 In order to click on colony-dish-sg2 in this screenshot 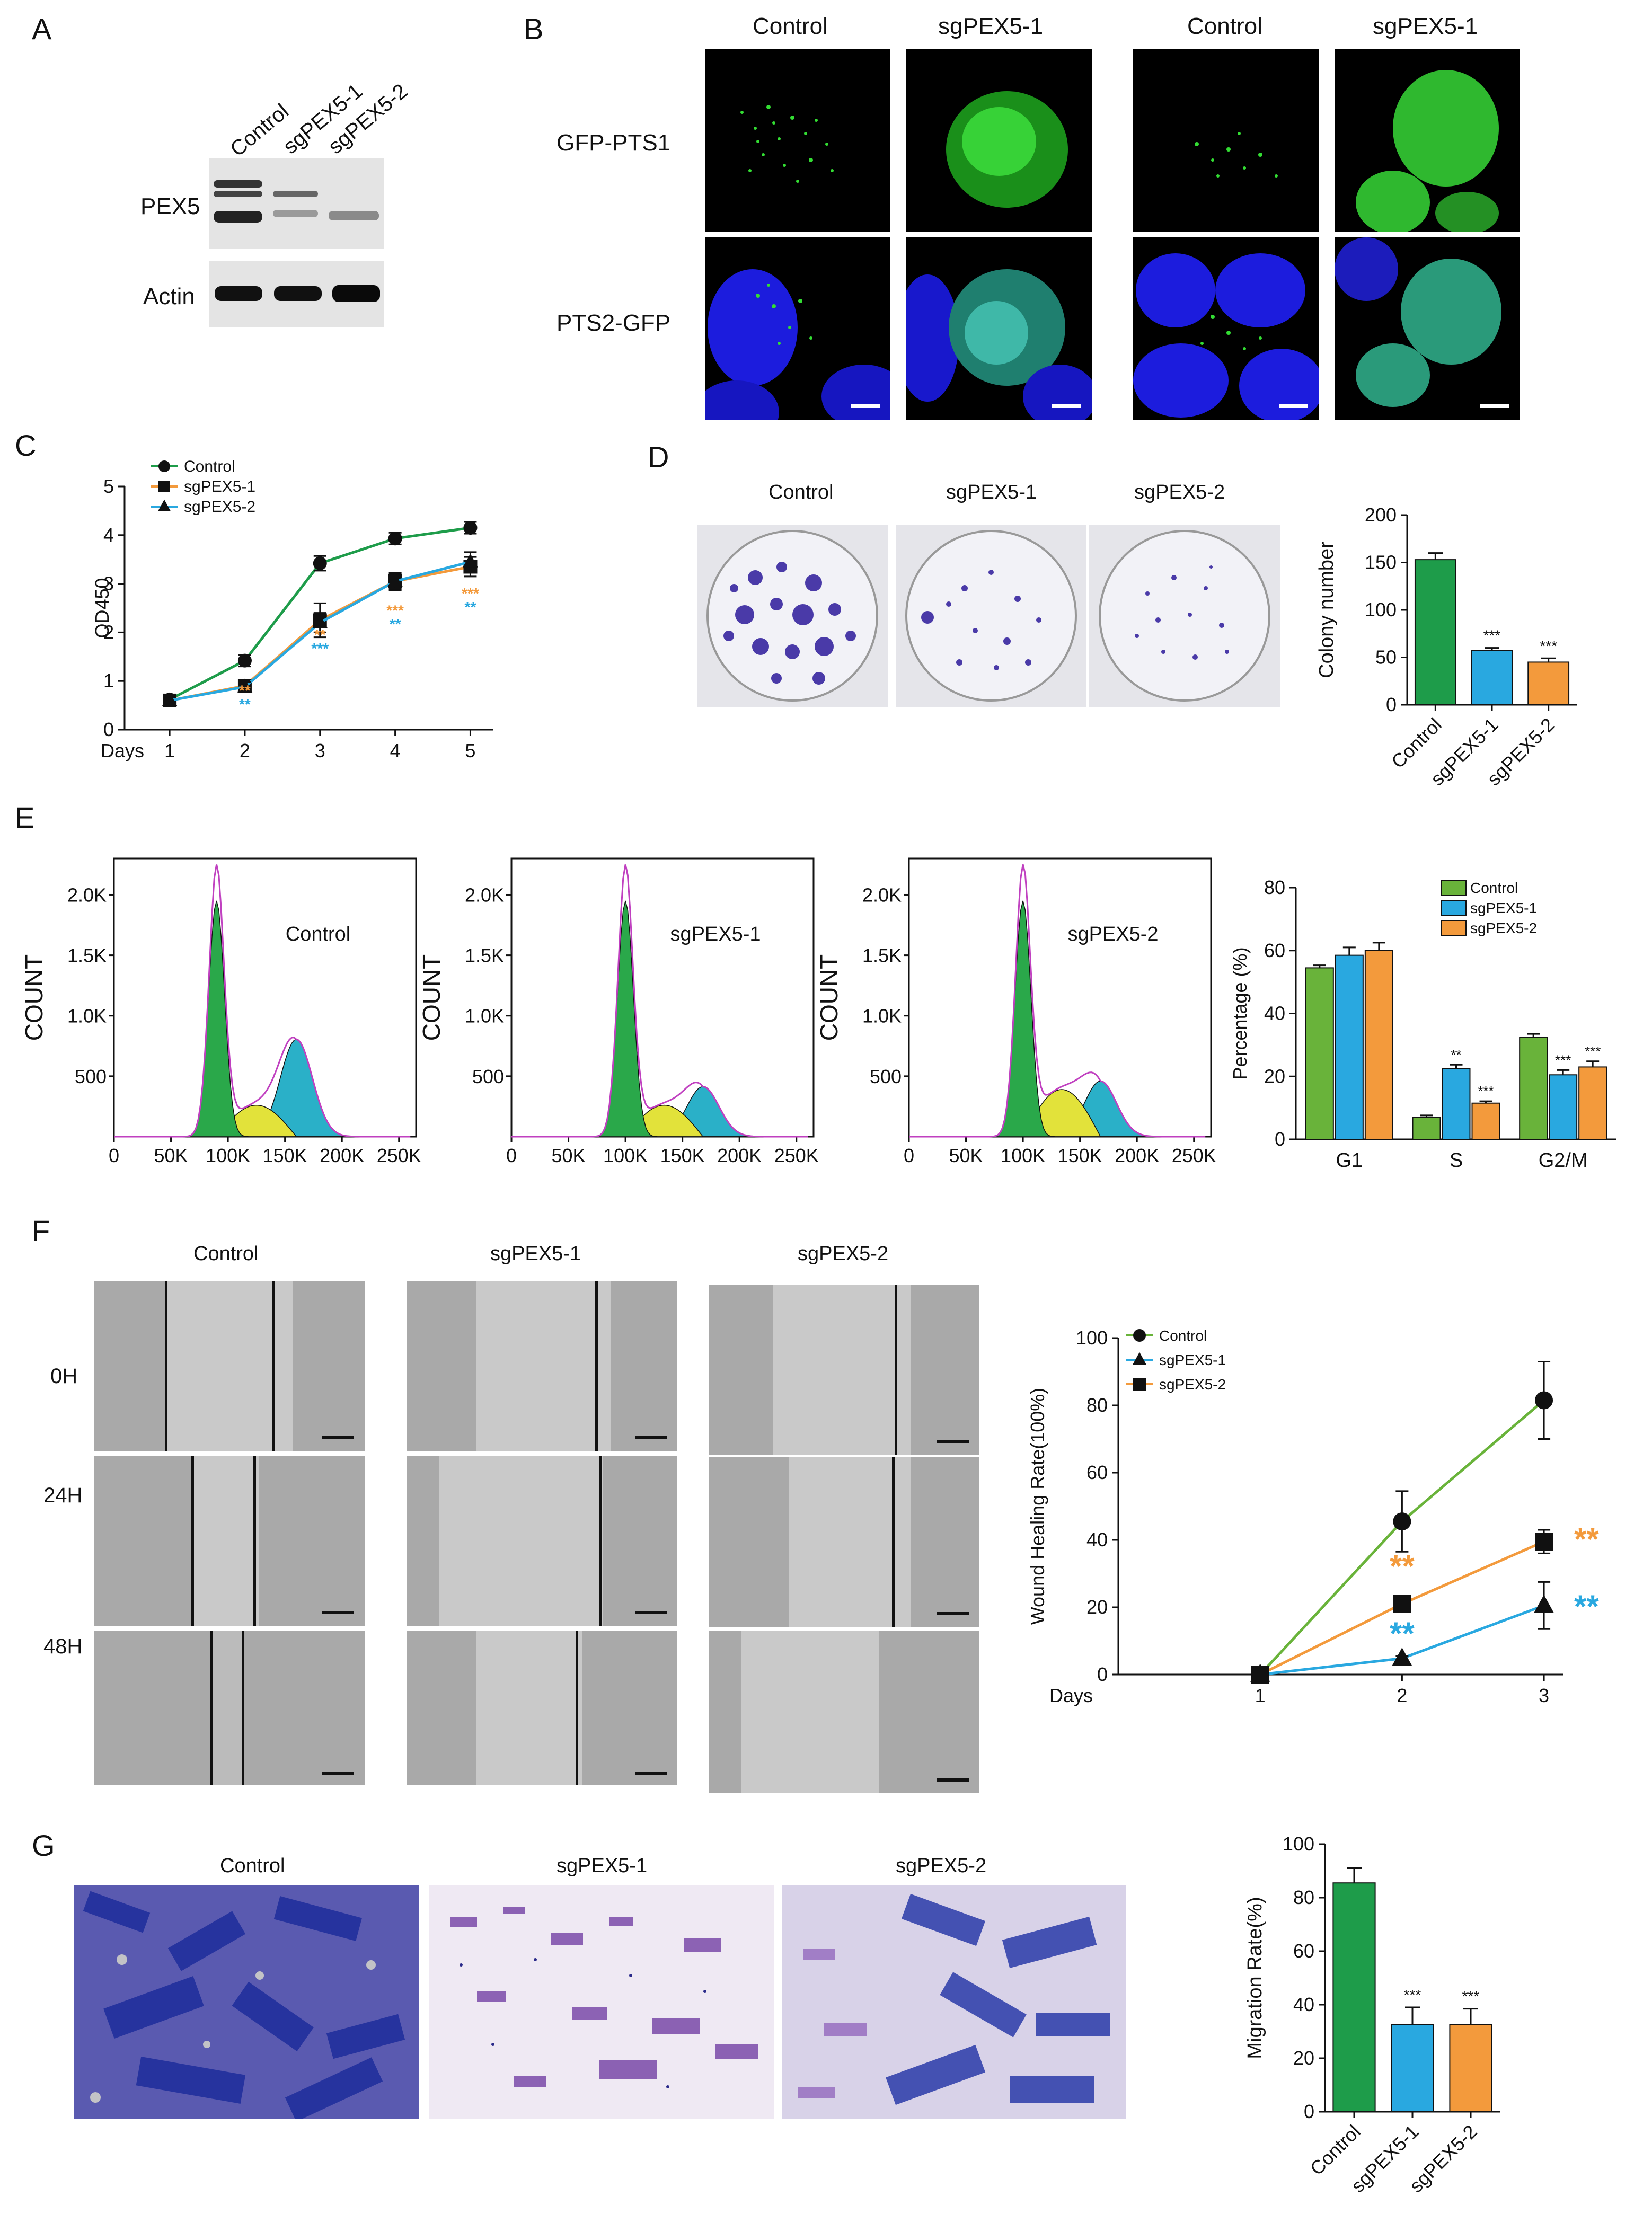, I will do `click(1184, 616)`.